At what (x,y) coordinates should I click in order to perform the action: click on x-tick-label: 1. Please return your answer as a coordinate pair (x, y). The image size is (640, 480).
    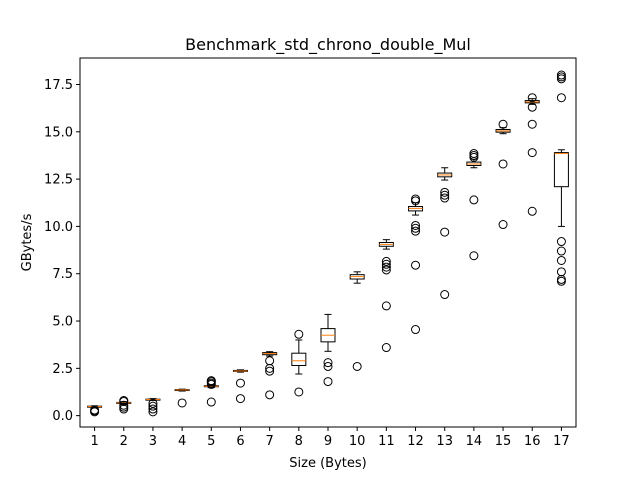
    Looking at the image, I should click on (94, 441).